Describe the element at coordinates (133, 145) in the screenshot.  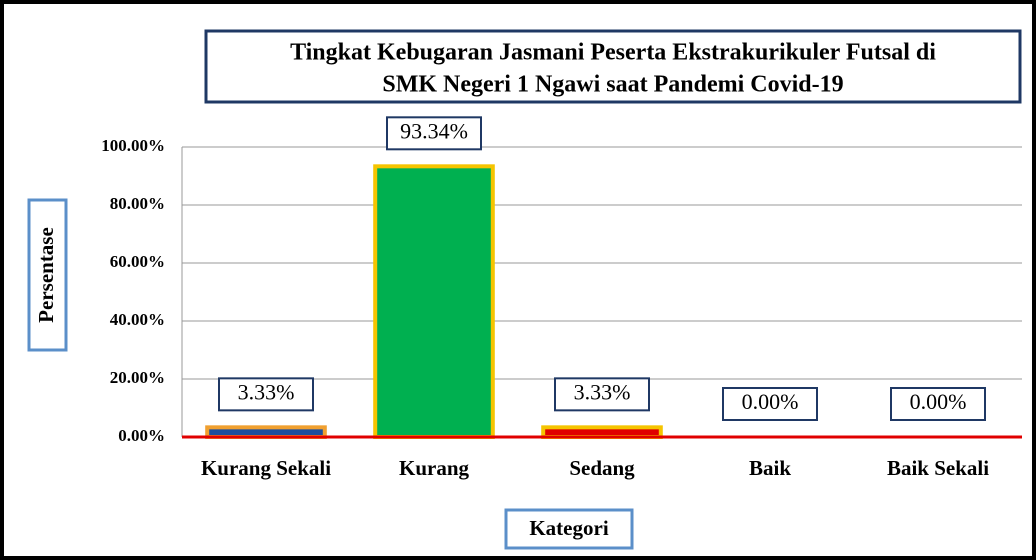
I see `y-tick-label: 100.00%` at that location.